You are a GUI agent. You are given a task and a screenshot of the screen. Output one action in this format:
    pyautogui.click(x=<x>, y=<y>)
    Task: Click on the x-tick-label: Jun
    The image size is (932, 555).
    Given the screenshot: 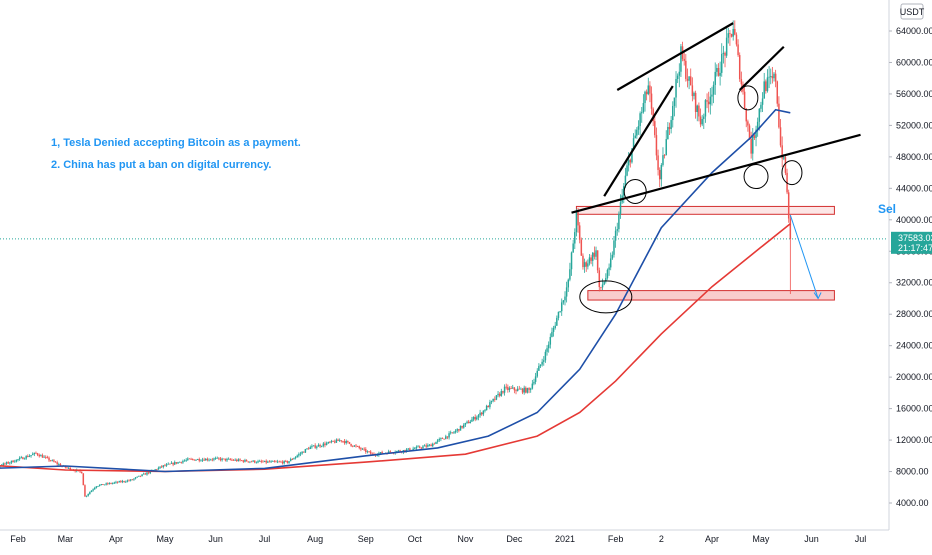 What is the action you would take?
    pyautogui.click(x=811, y=539)
    